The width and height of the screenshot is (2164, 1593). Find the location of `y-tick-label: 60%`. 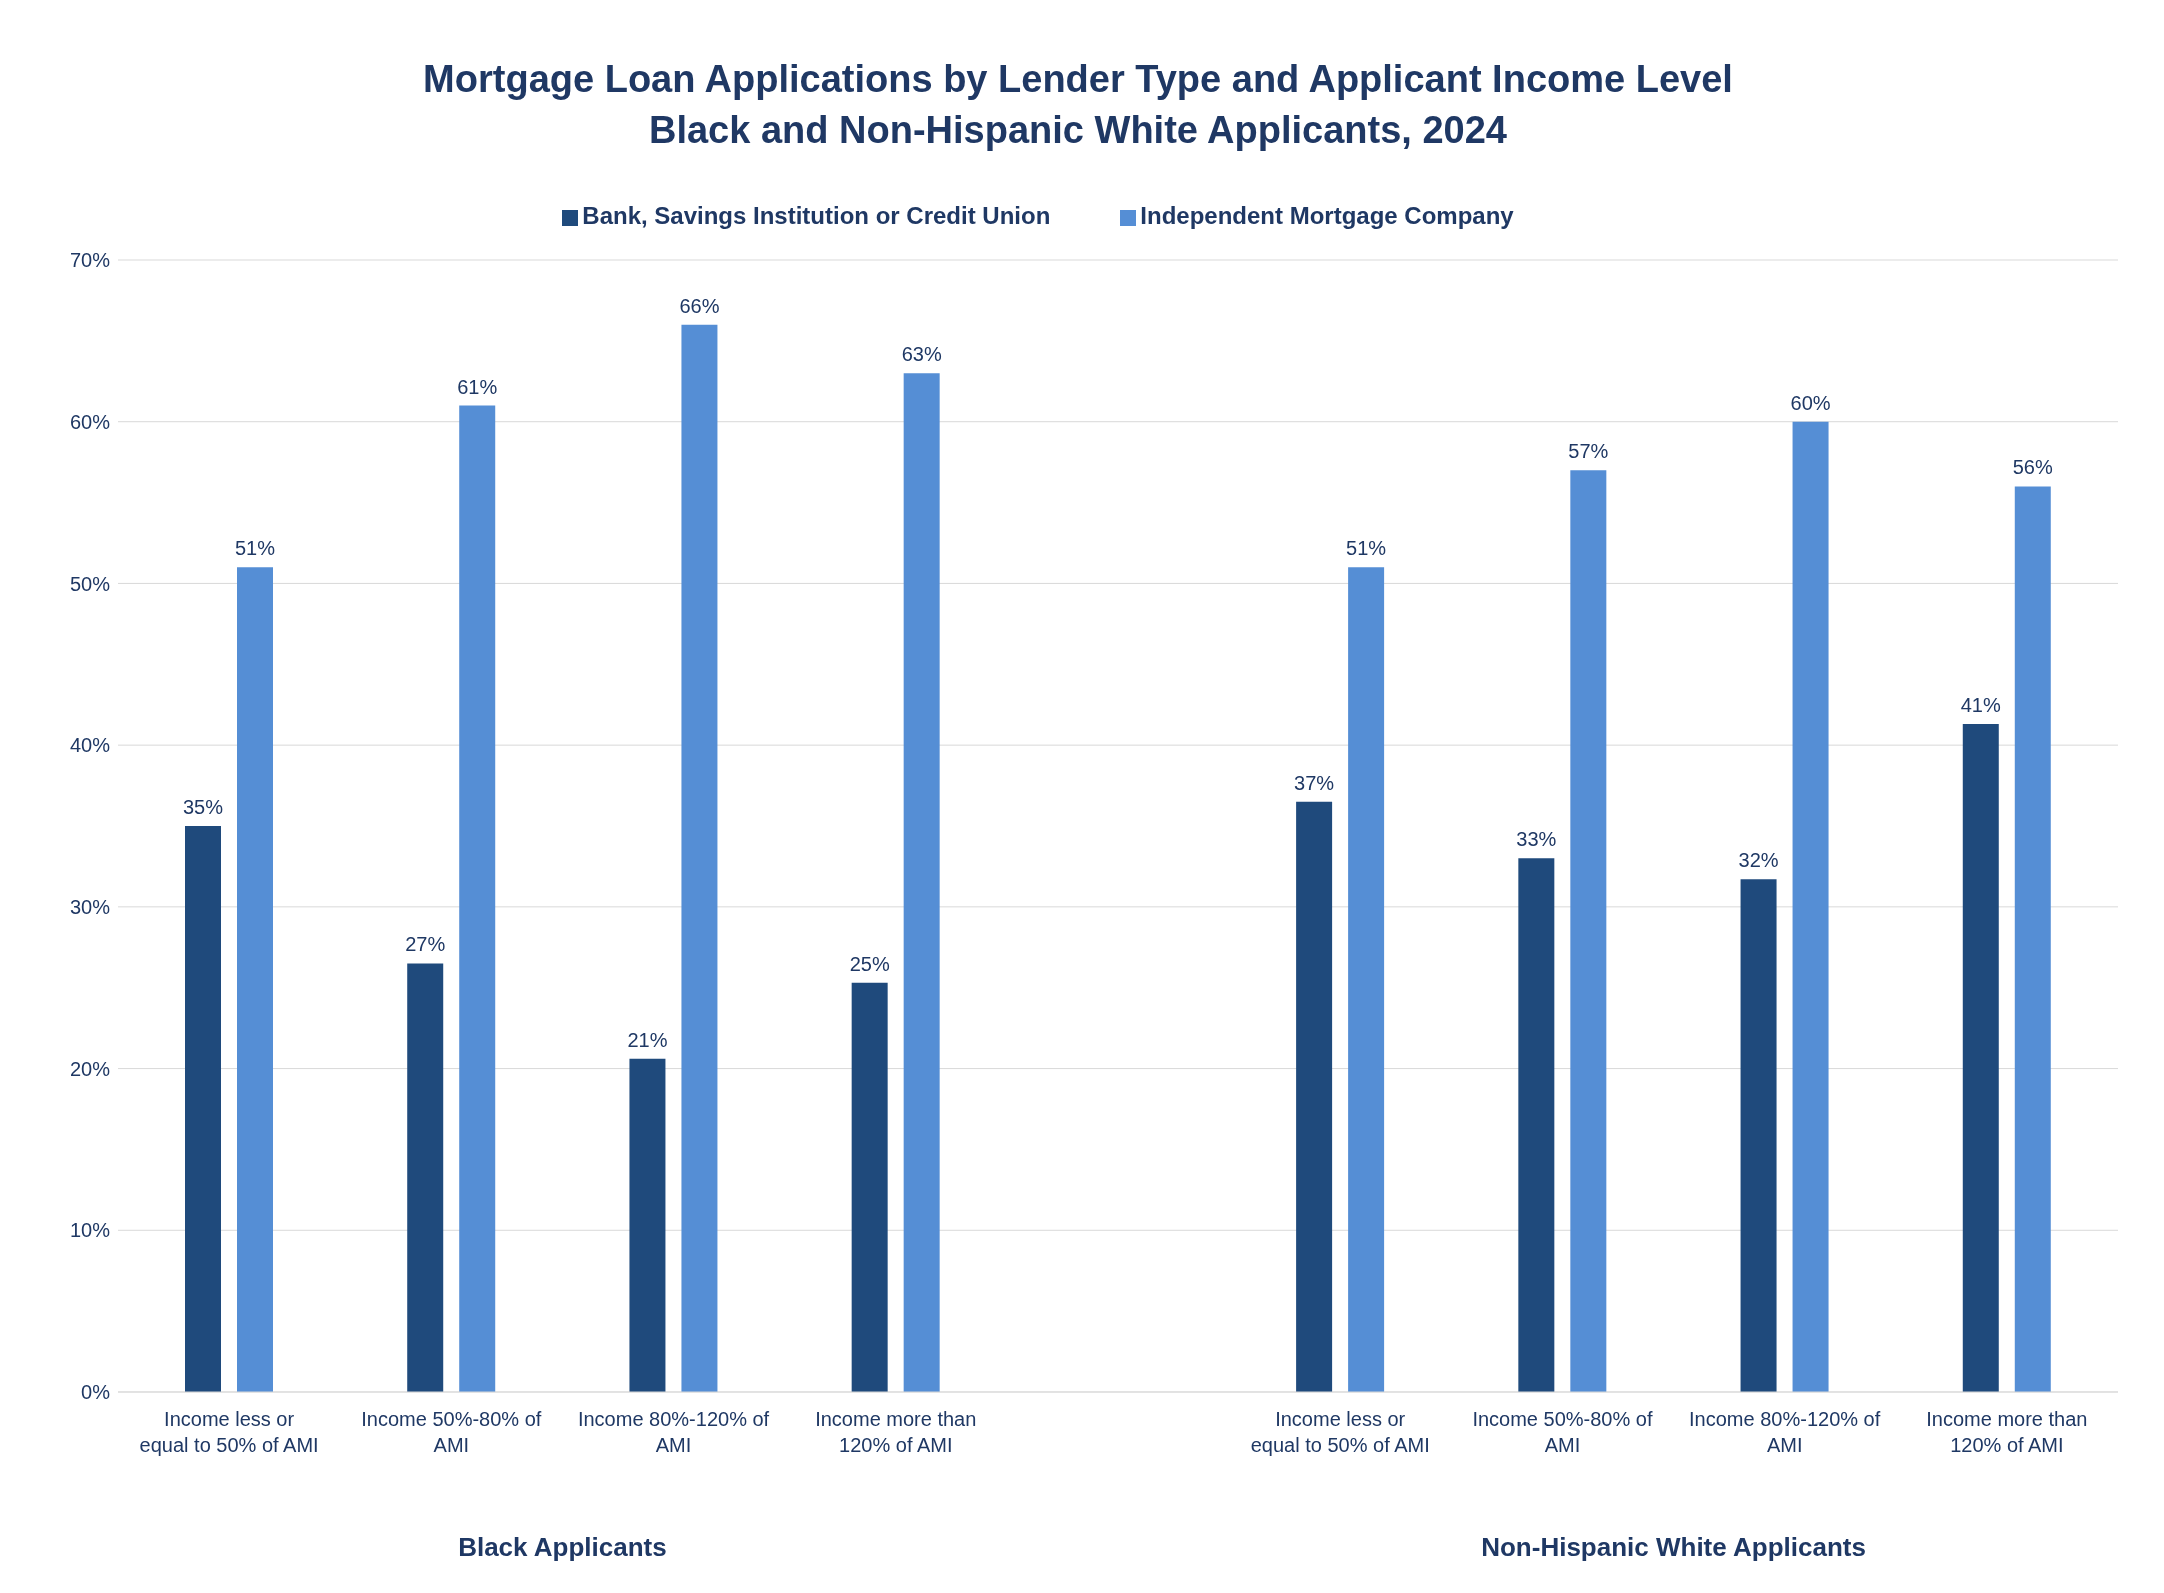

y-tick-label: 60% is located at coordinates (90, 421).